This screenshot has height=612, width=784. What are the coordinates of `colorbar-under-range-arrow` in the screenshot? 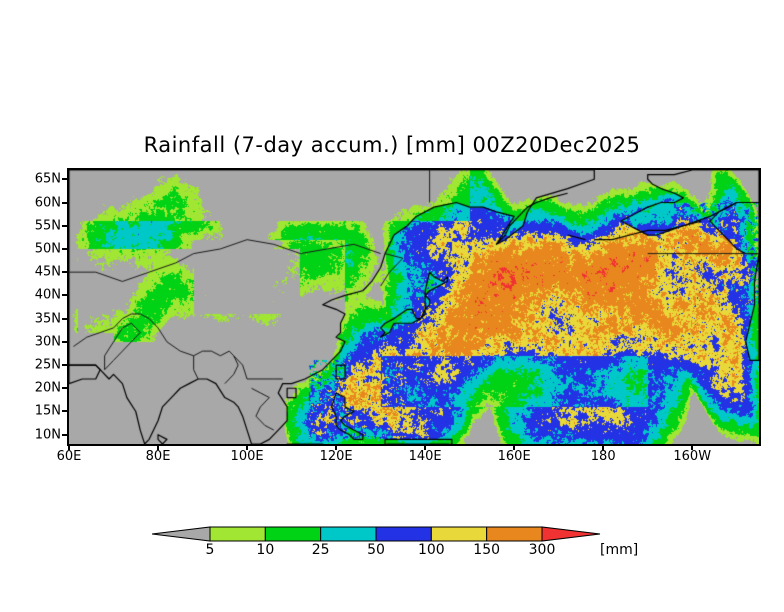 It's located at (181, 534).